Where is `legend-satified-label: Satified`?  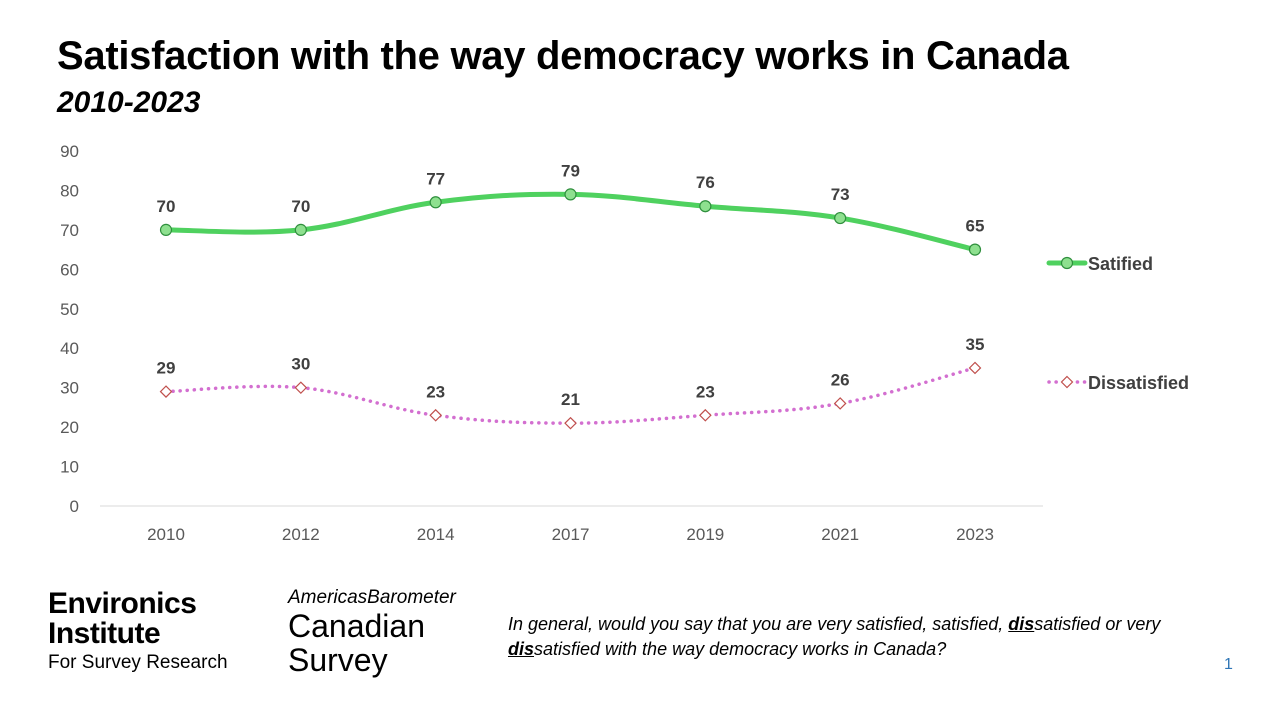 legend-satified-label: Satified is located at coordinates (1120, 264).